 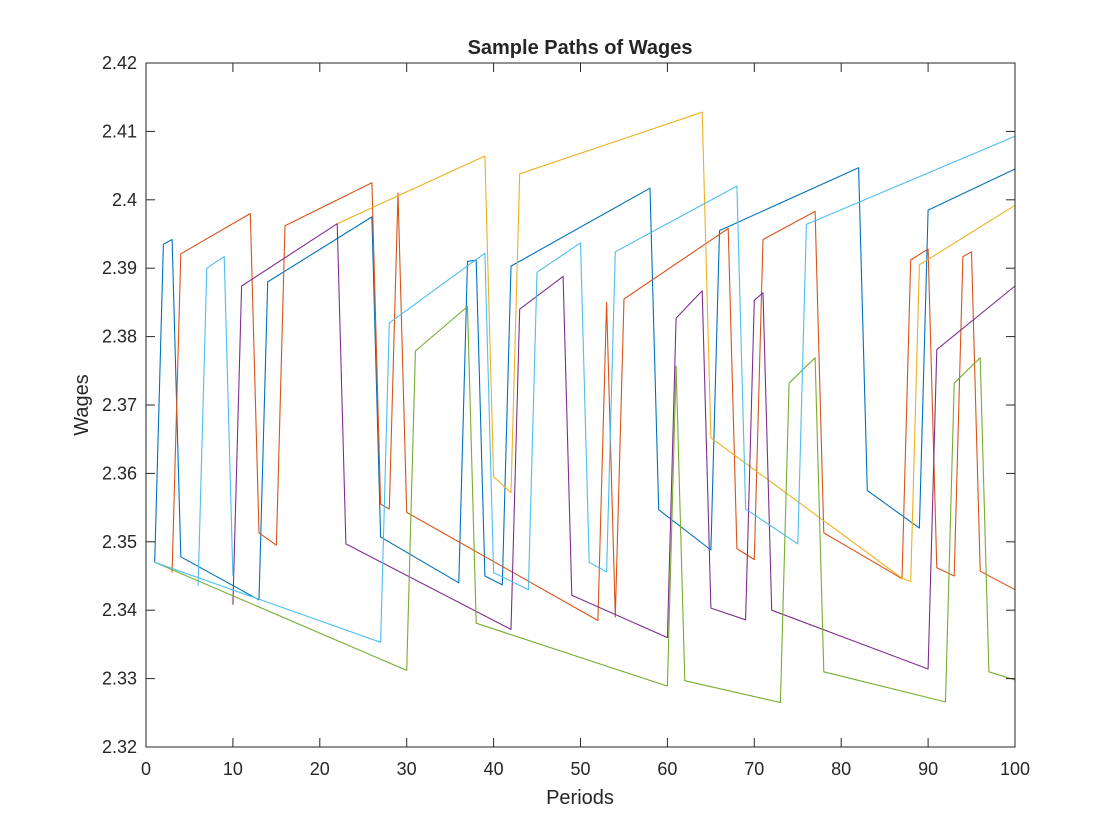 I want to click on y-tick-label: 2.42, so click(x=119, y=63).